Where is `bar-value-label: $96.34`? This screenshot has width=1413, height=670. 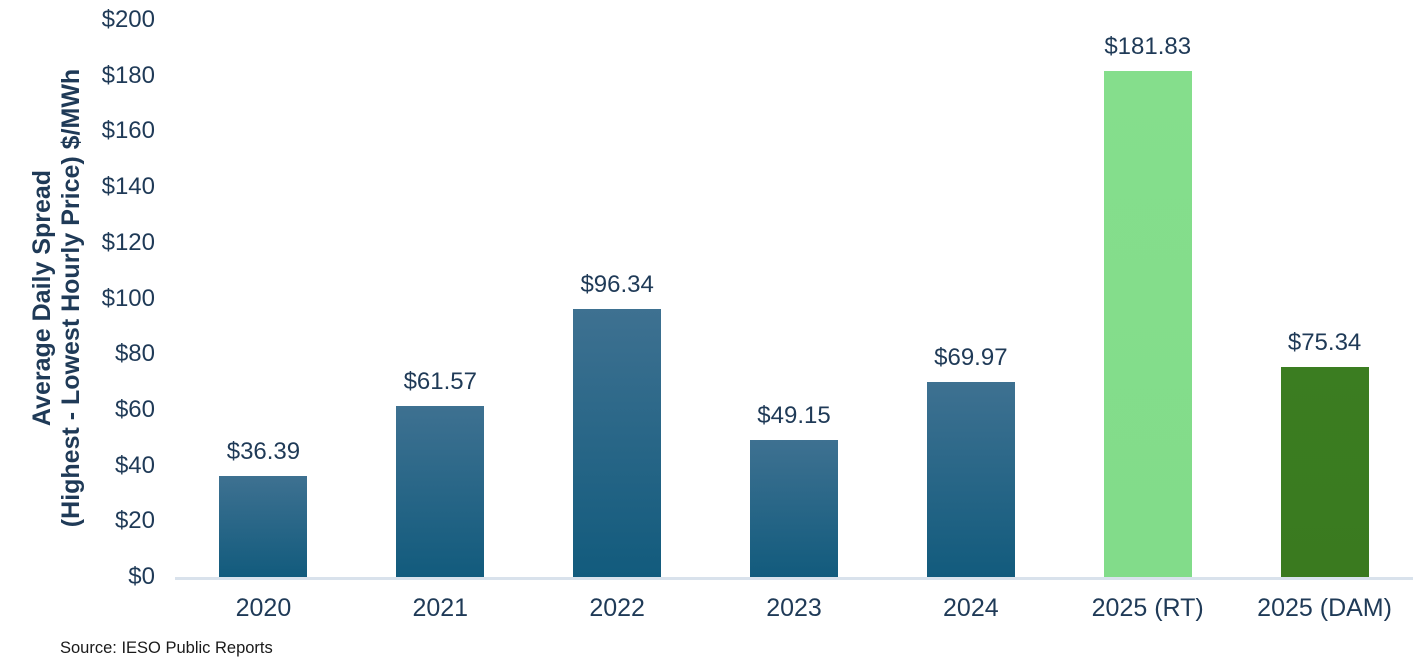 bar-value-label: $96.34 is located at coordinates (617, 284).